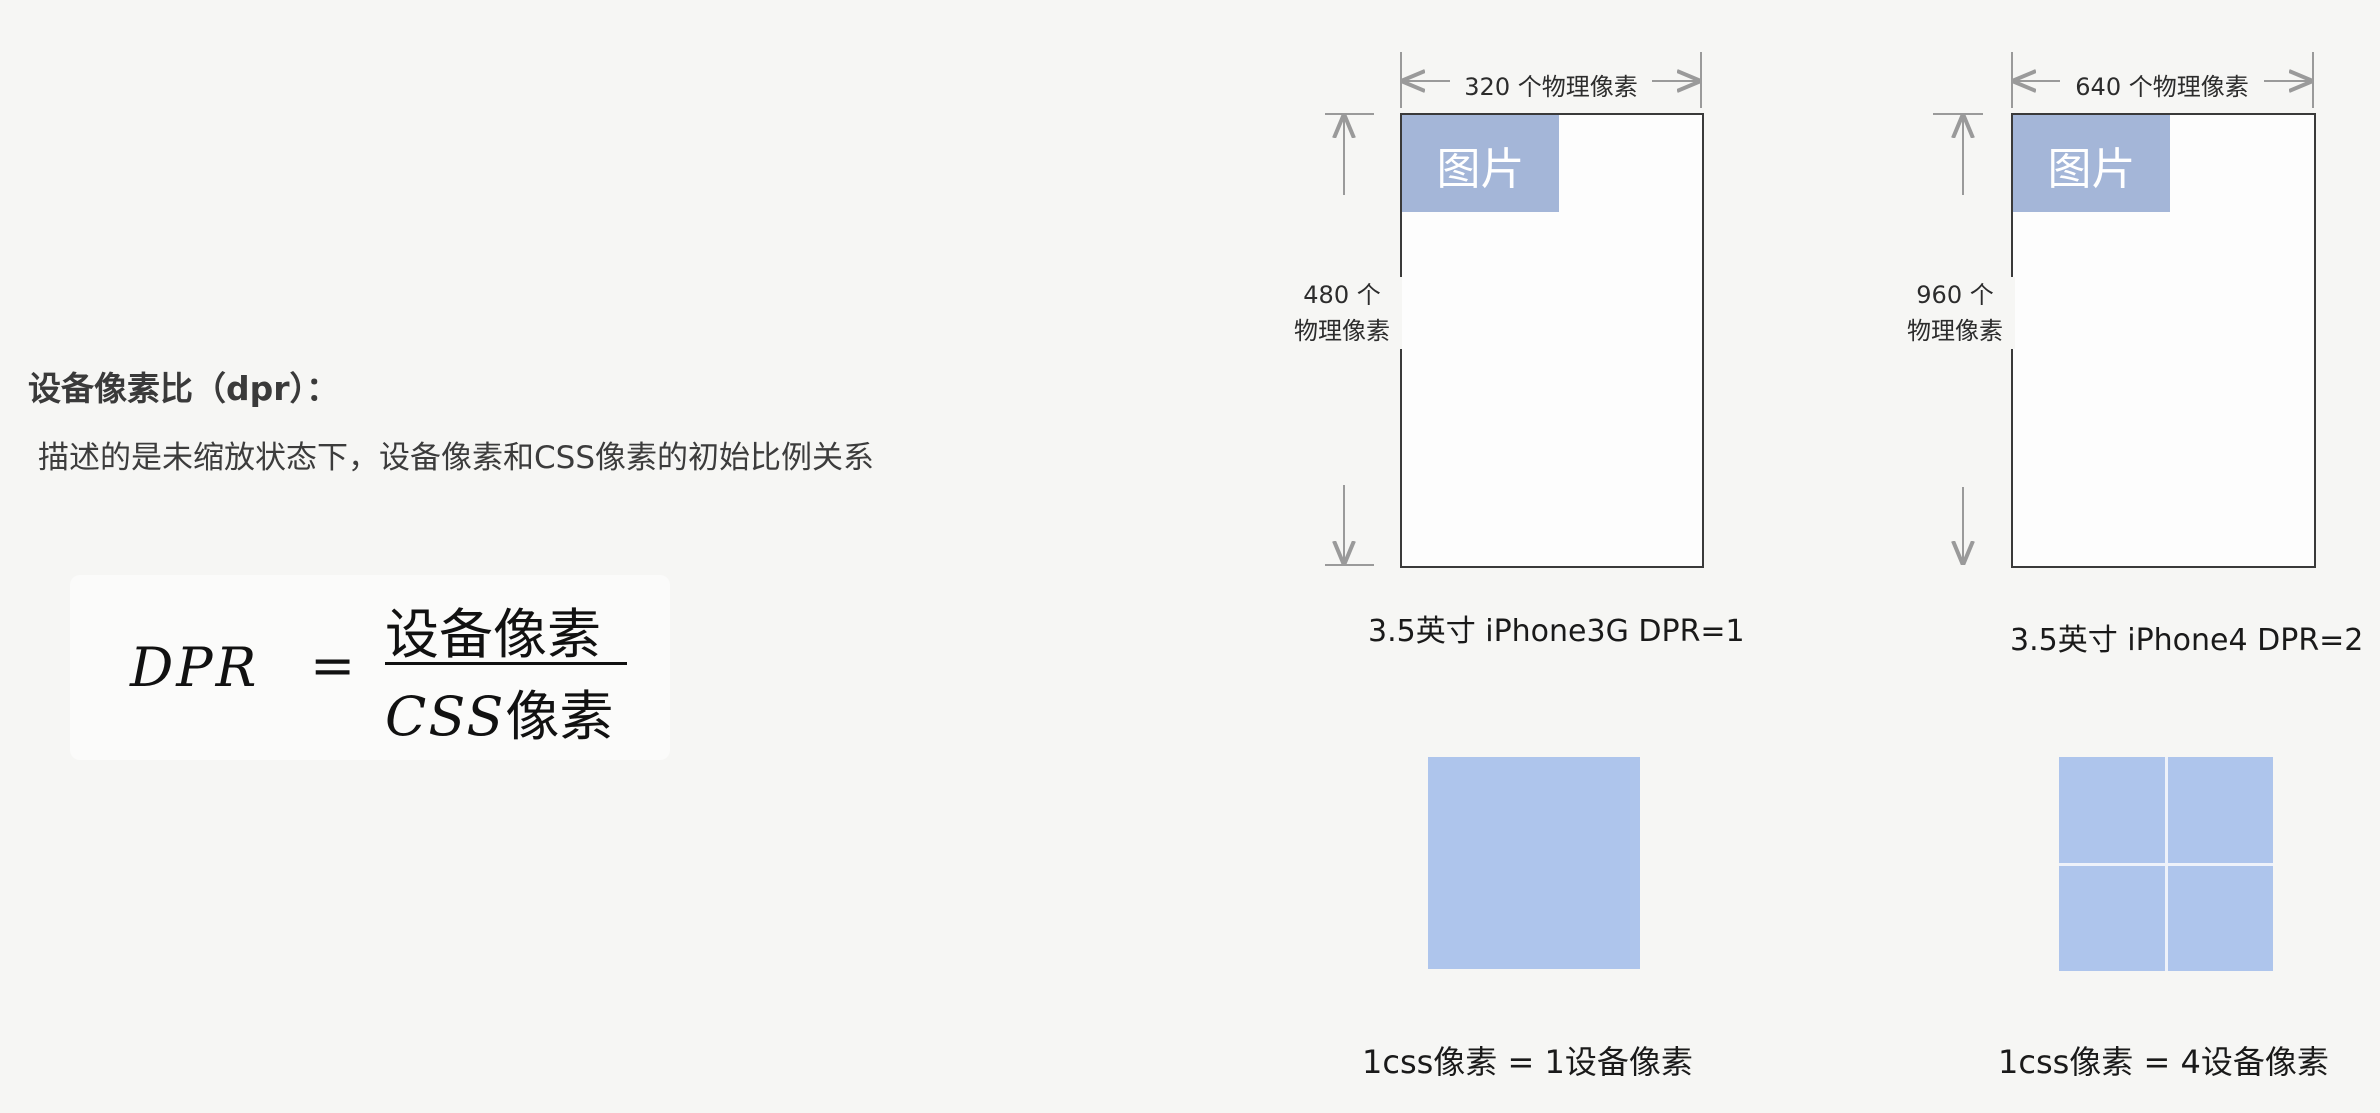 The height and width of the screenshot is (1113, 2380). What do you see at coordinates (1342, 295) in the screenshot?
I see `height-label-line1: 480 个` at bounding box center [1342, 295].